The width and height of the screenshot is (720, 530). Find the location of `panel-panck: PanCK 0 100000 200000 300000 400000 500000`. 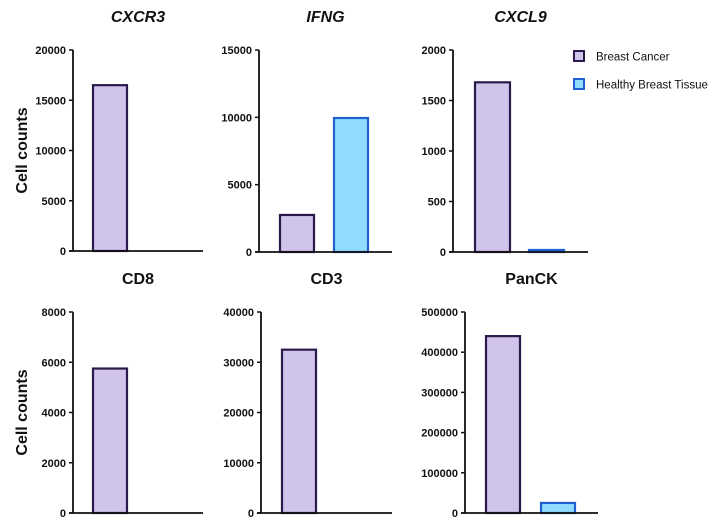

panel-panck: PanCK 0 100000 200000 300000 400000 500000 is located at coordinates (509, 395).